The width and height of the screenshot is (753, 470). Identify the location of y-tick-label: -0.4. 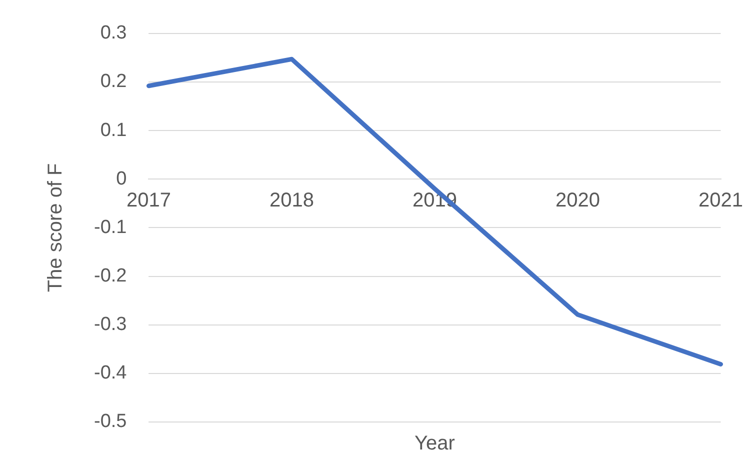
(111, 373).